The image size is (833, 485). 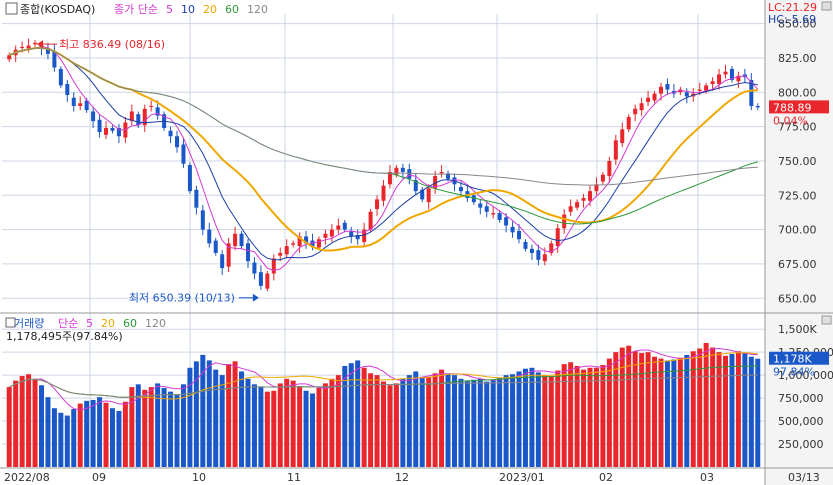 What do you see at coordinates (797, 329) in the screenshot?
I see `volume-tick-label: 1,500K` at bounding box center [797, 329].